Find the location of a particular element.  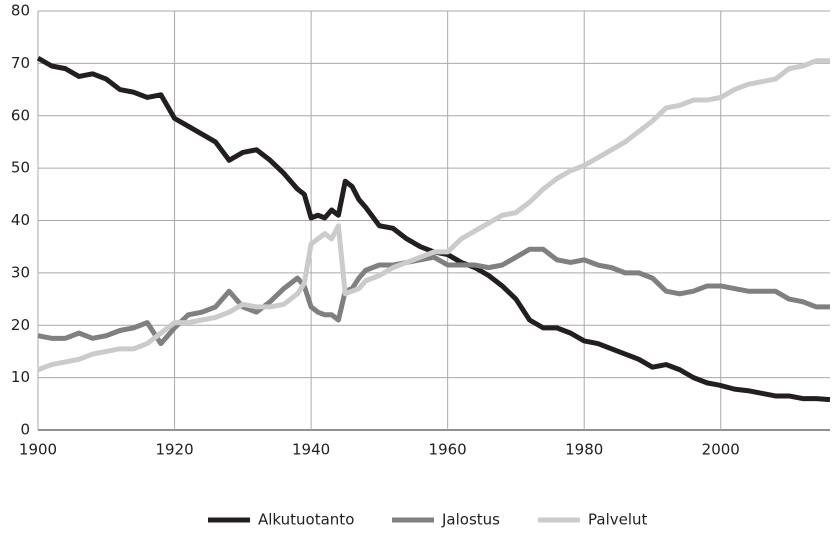

legend-label: Alkutuotanto is located at coordinates (306, 520).